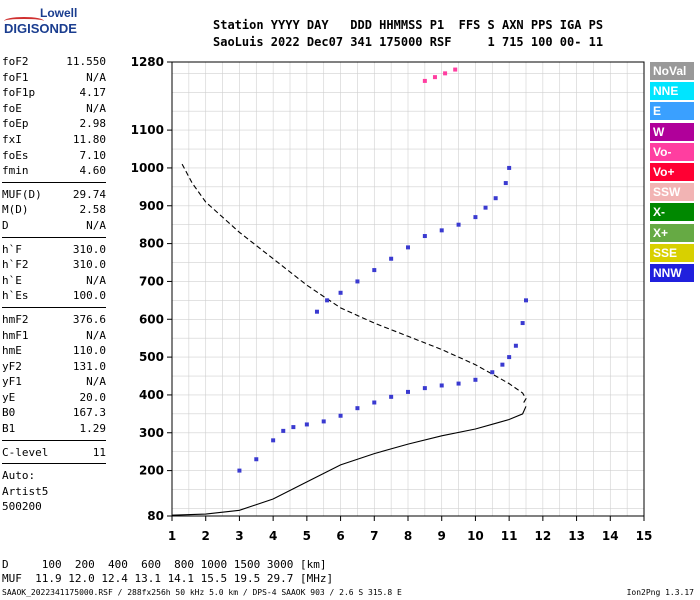  What do you see at coordinates (15, 210) in the screenshot?
I see `parameter-name: M(D)` at bounding box center [15, 210].